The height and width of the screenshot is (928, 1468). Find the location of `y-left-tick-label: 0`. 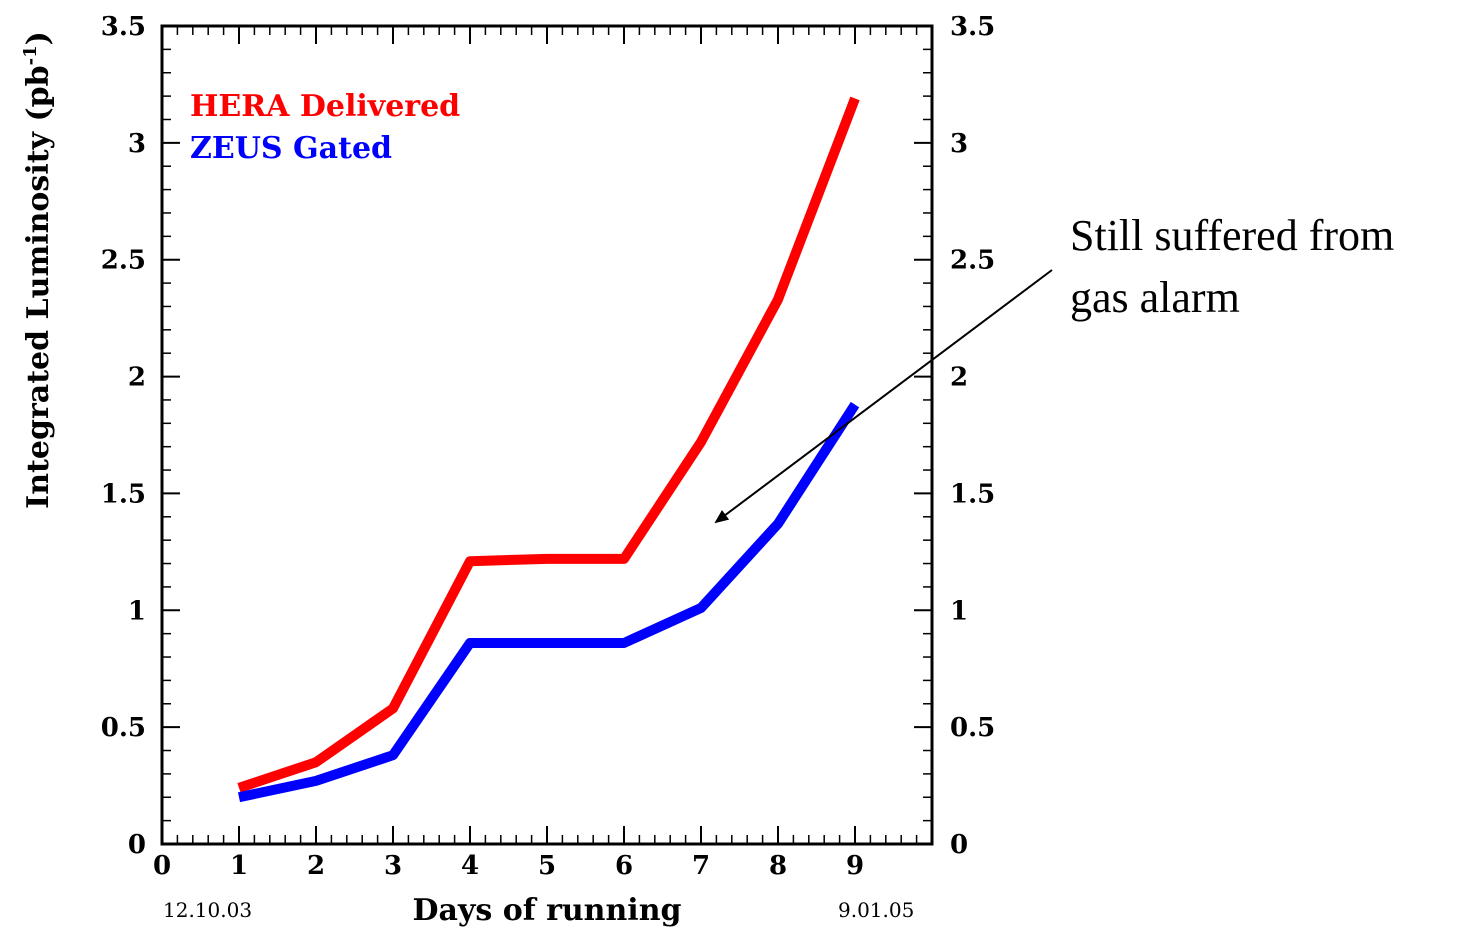

y-left-tick-label: 0 is located at coordinates (137, 845).